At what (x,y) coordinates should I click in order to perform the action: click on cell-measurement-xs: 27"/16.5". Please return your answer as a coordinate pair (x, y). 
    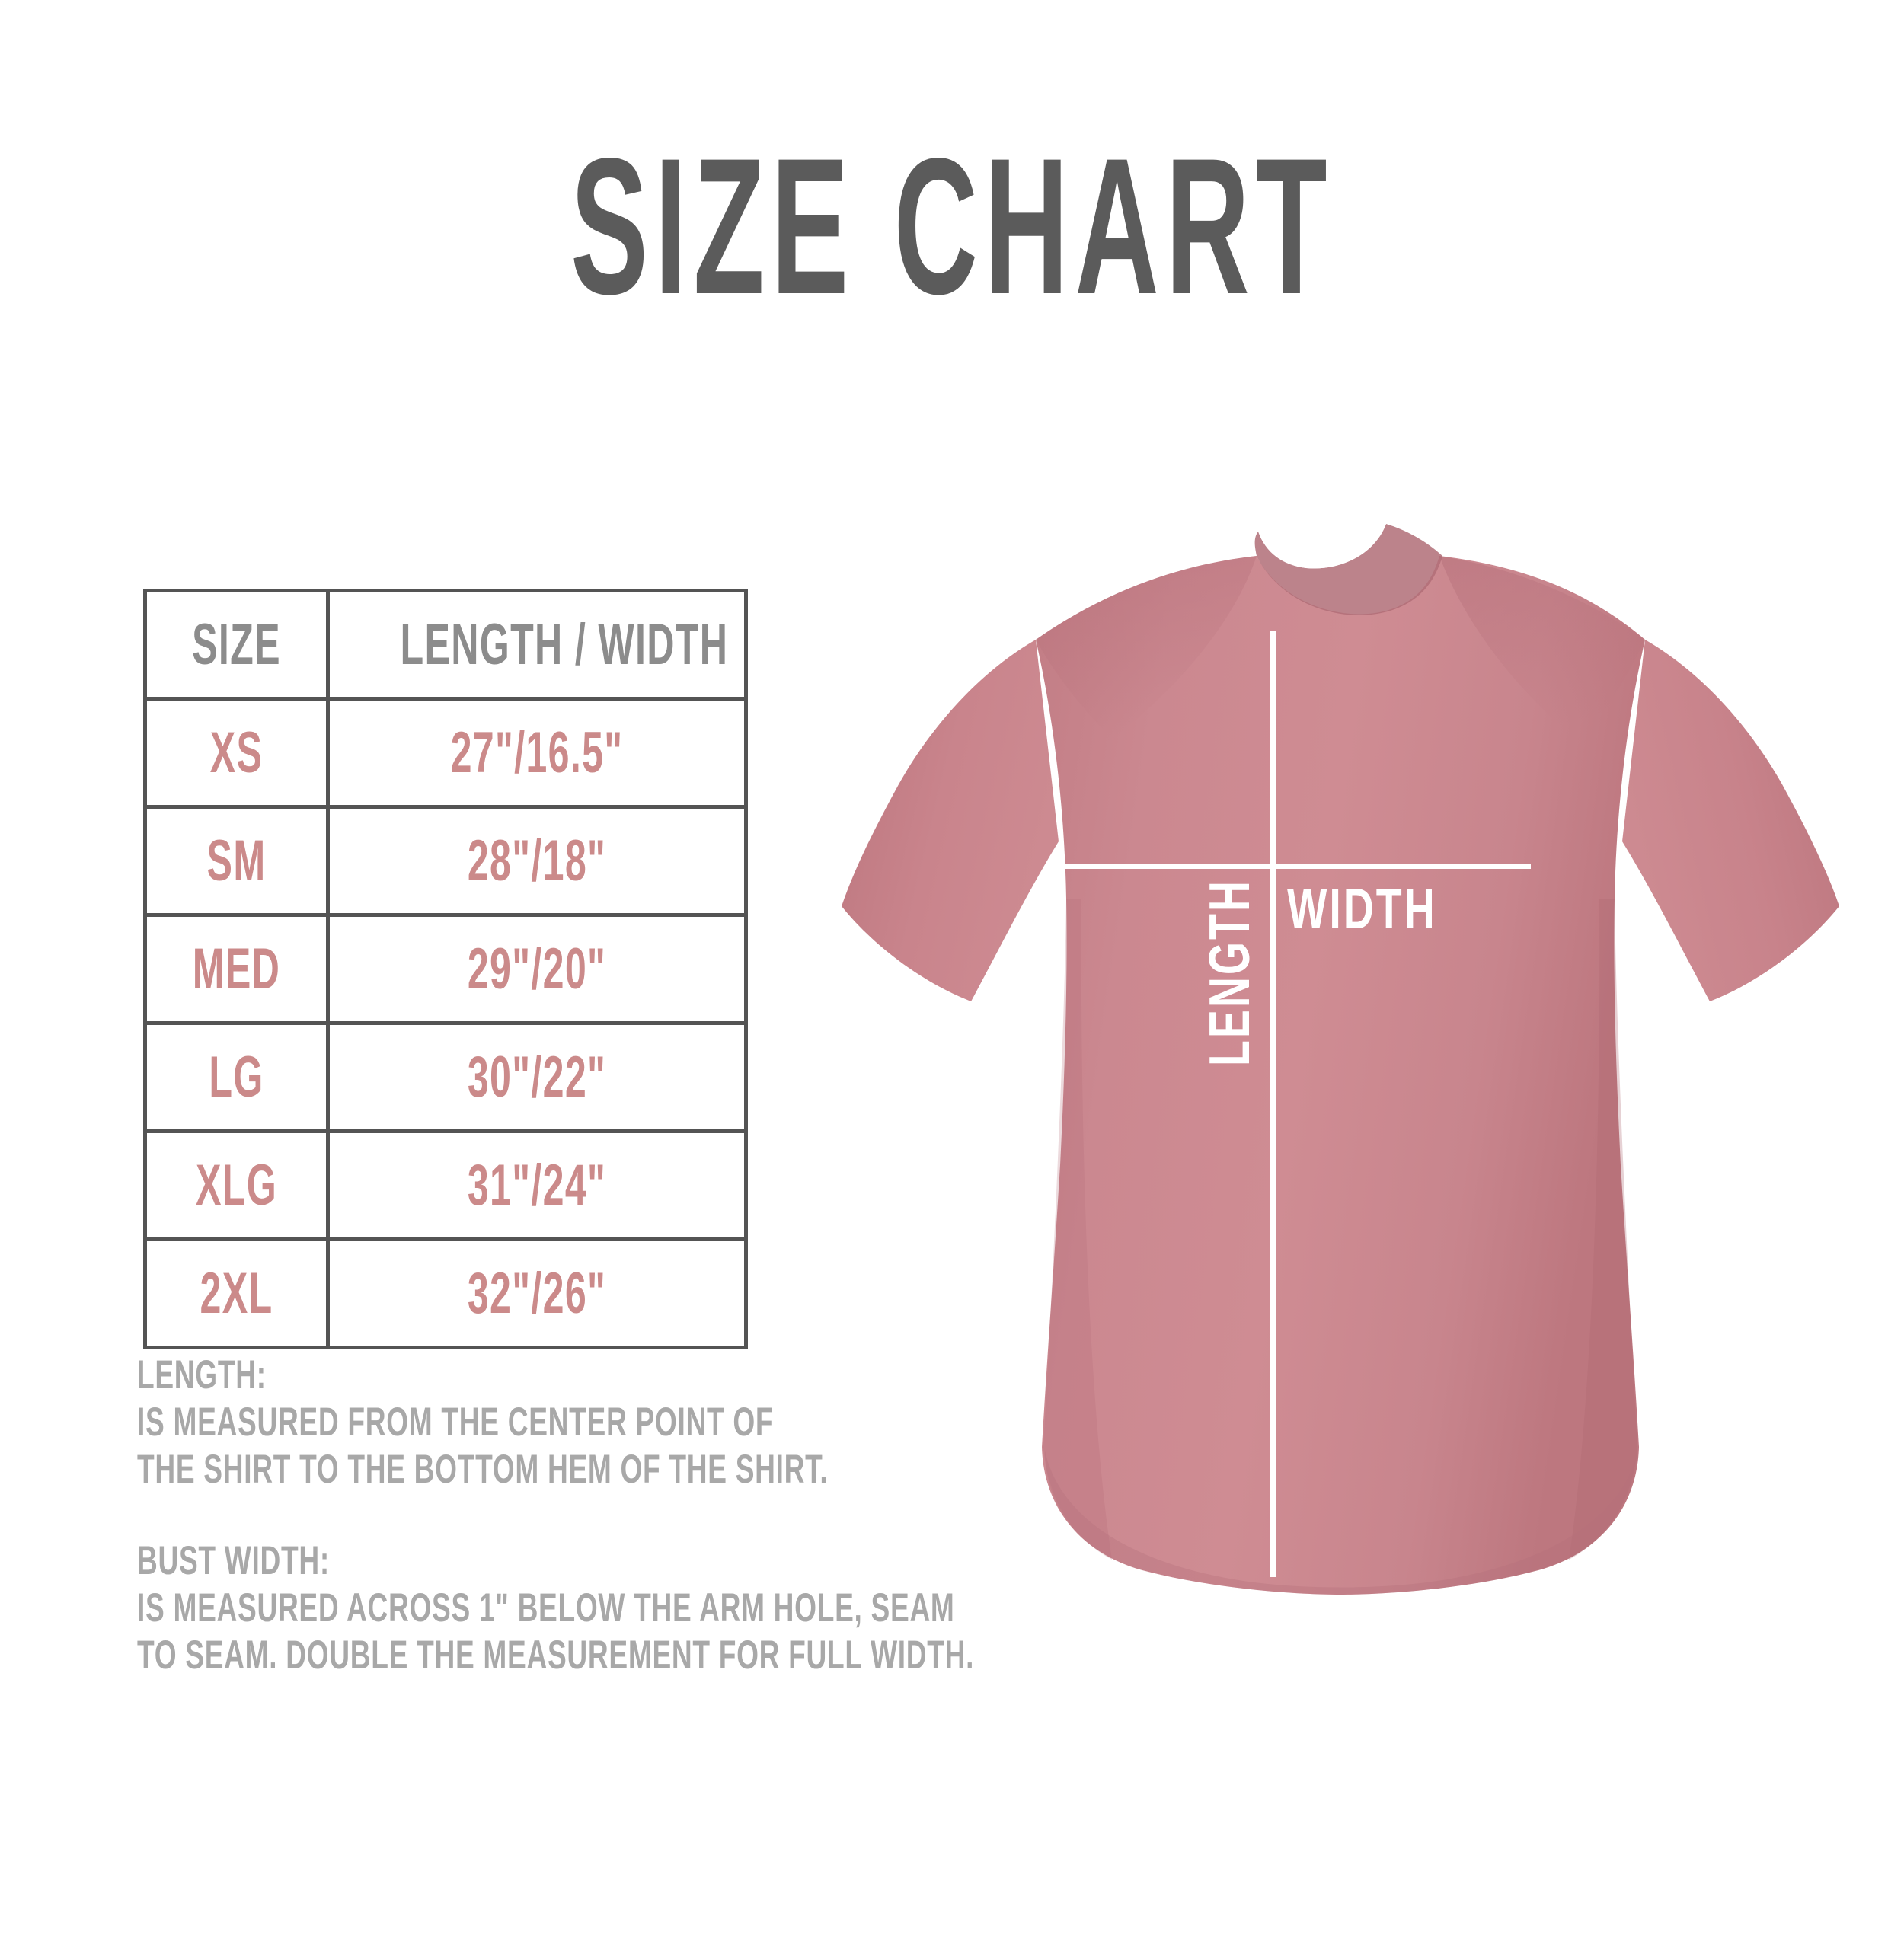
    Looking at the image, I should click on (537, 753).